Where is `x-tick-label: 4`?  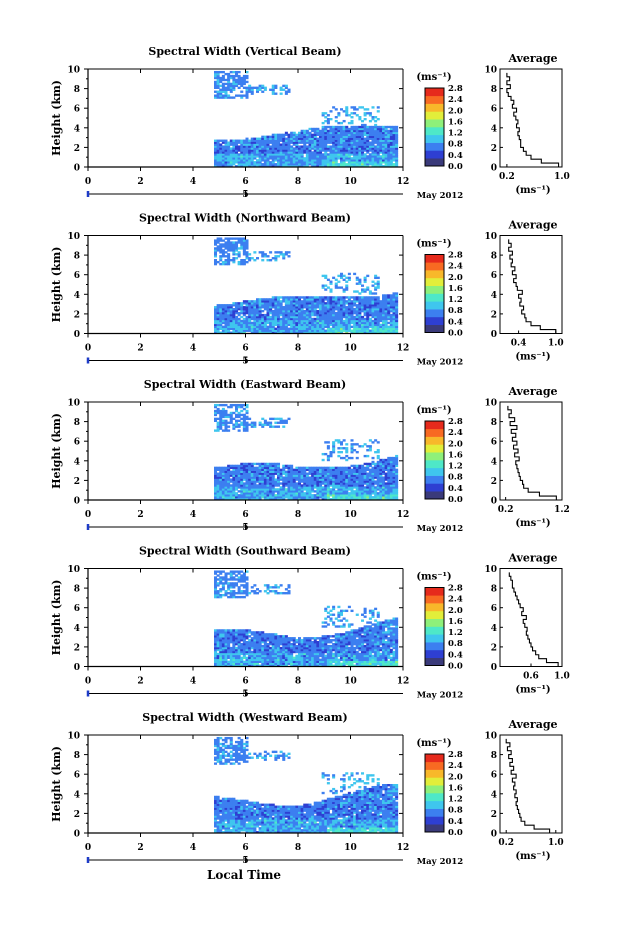 x-tick-label: 4 is located at coordinates (193, 349).